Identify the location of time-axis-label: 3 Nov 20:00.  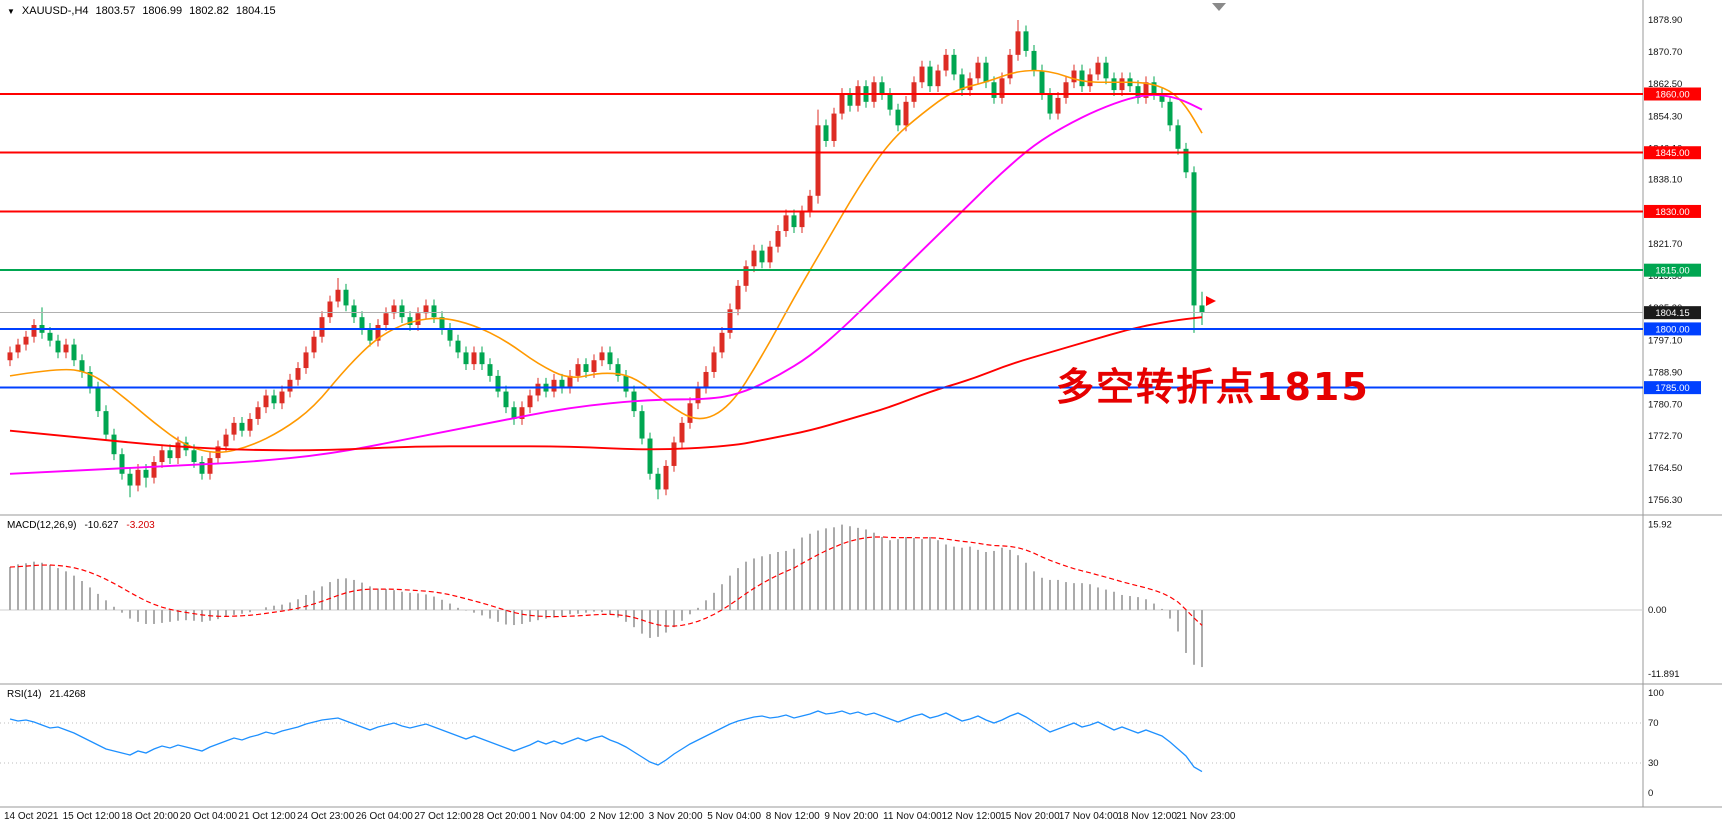
(675, 816).